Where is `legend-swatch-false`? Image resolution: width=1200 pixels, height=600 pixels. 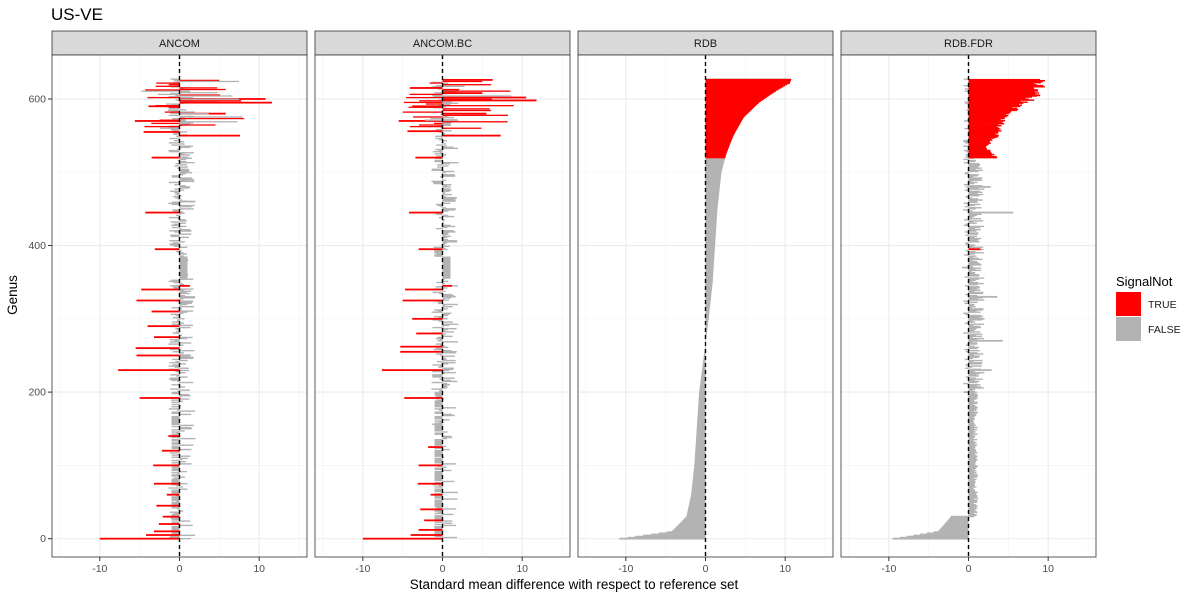
legend-swatch-false is located at coordinates (1128, 329).